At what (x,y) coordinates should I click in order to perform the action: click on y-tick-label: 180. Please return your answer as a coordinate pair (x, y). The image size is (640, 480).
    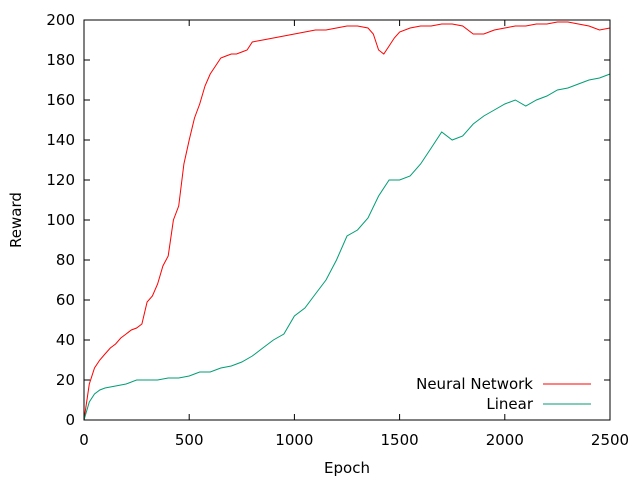
    Looking at the image, I should click on (60, 60).